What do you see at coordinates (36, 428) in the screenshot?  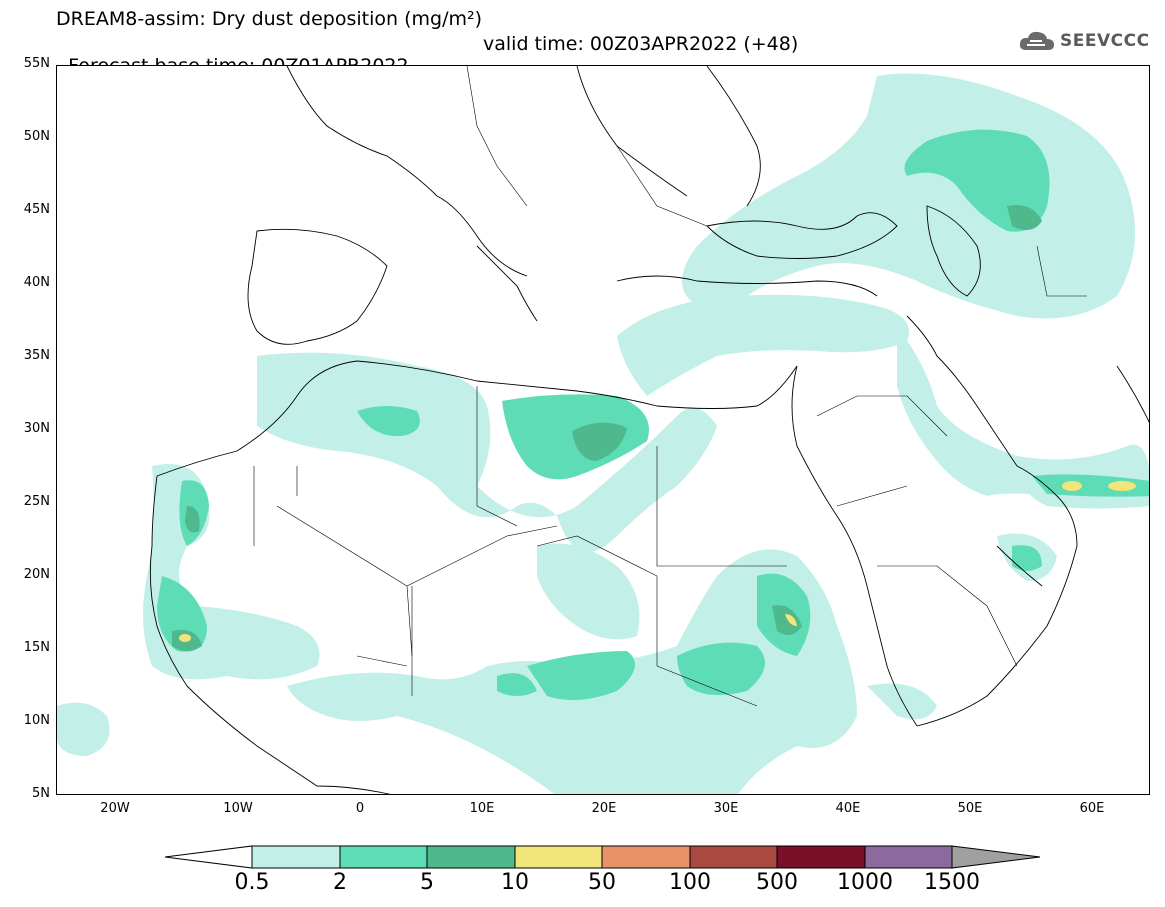 I see `lat-label-30n: 30N` at bounding box center [36, 428].